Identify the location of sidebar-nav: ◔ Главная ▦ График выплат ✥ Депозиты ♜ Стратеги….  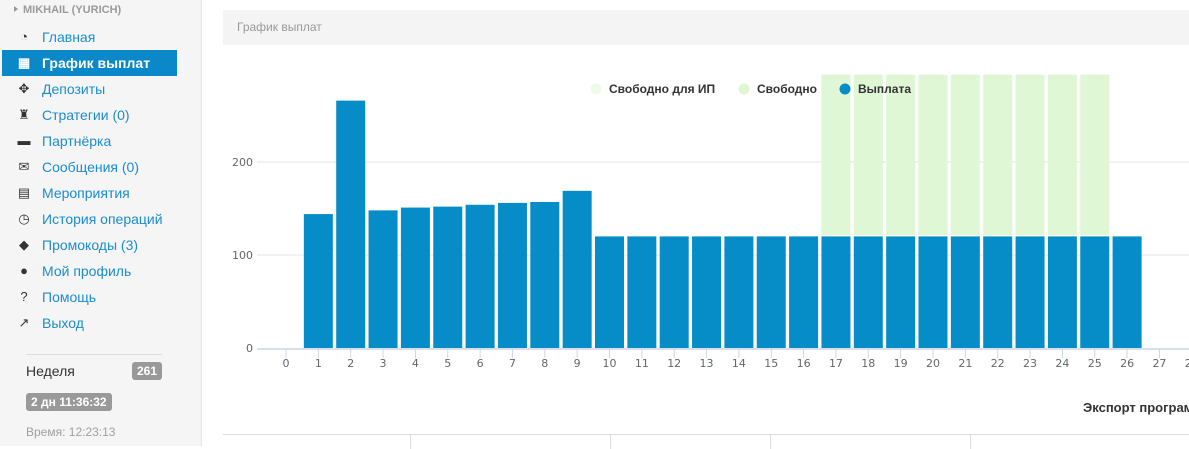
(89, 180).